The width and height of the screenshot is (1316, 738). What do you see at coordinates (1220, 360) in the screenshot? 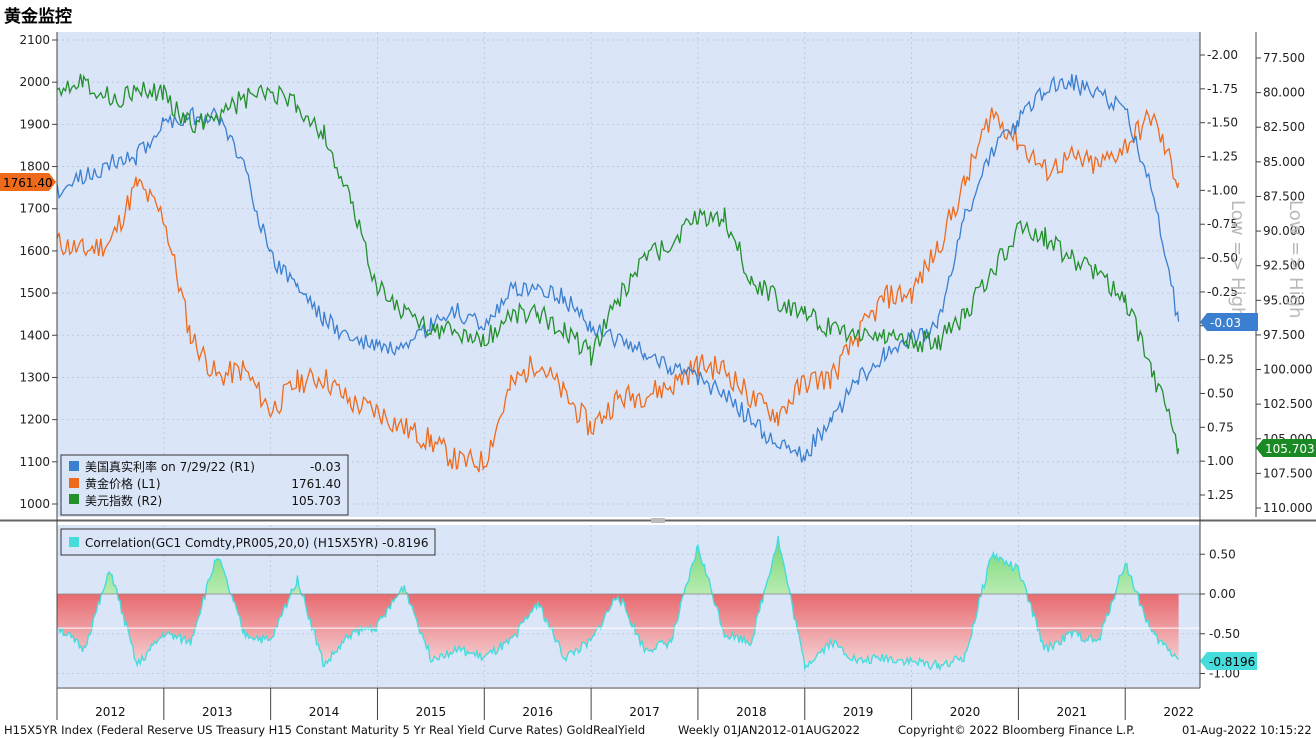
I see `mid-tick-label: 0.25` at bounding box center [1220, 360].